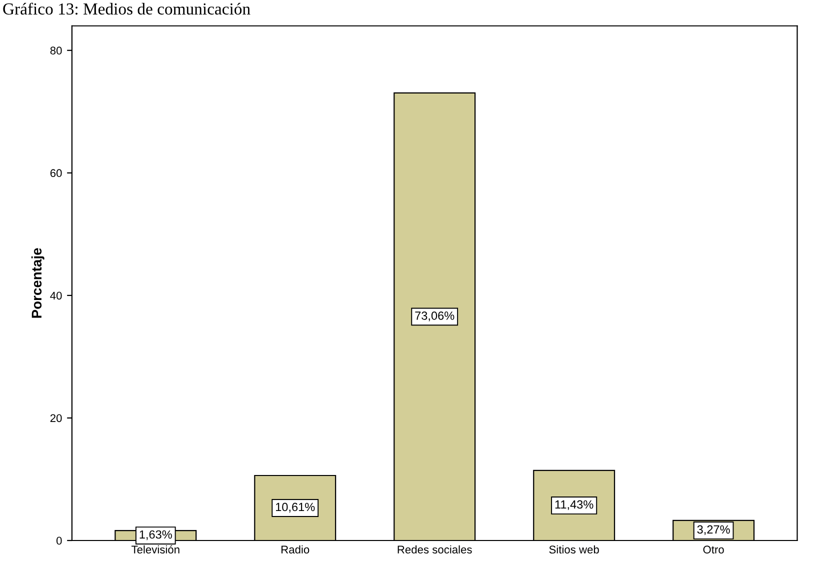 This screenshot has width=827, height=575. I want to click on chart-title: Gráfico 13: Medios de comunicación, so click(126, 8).